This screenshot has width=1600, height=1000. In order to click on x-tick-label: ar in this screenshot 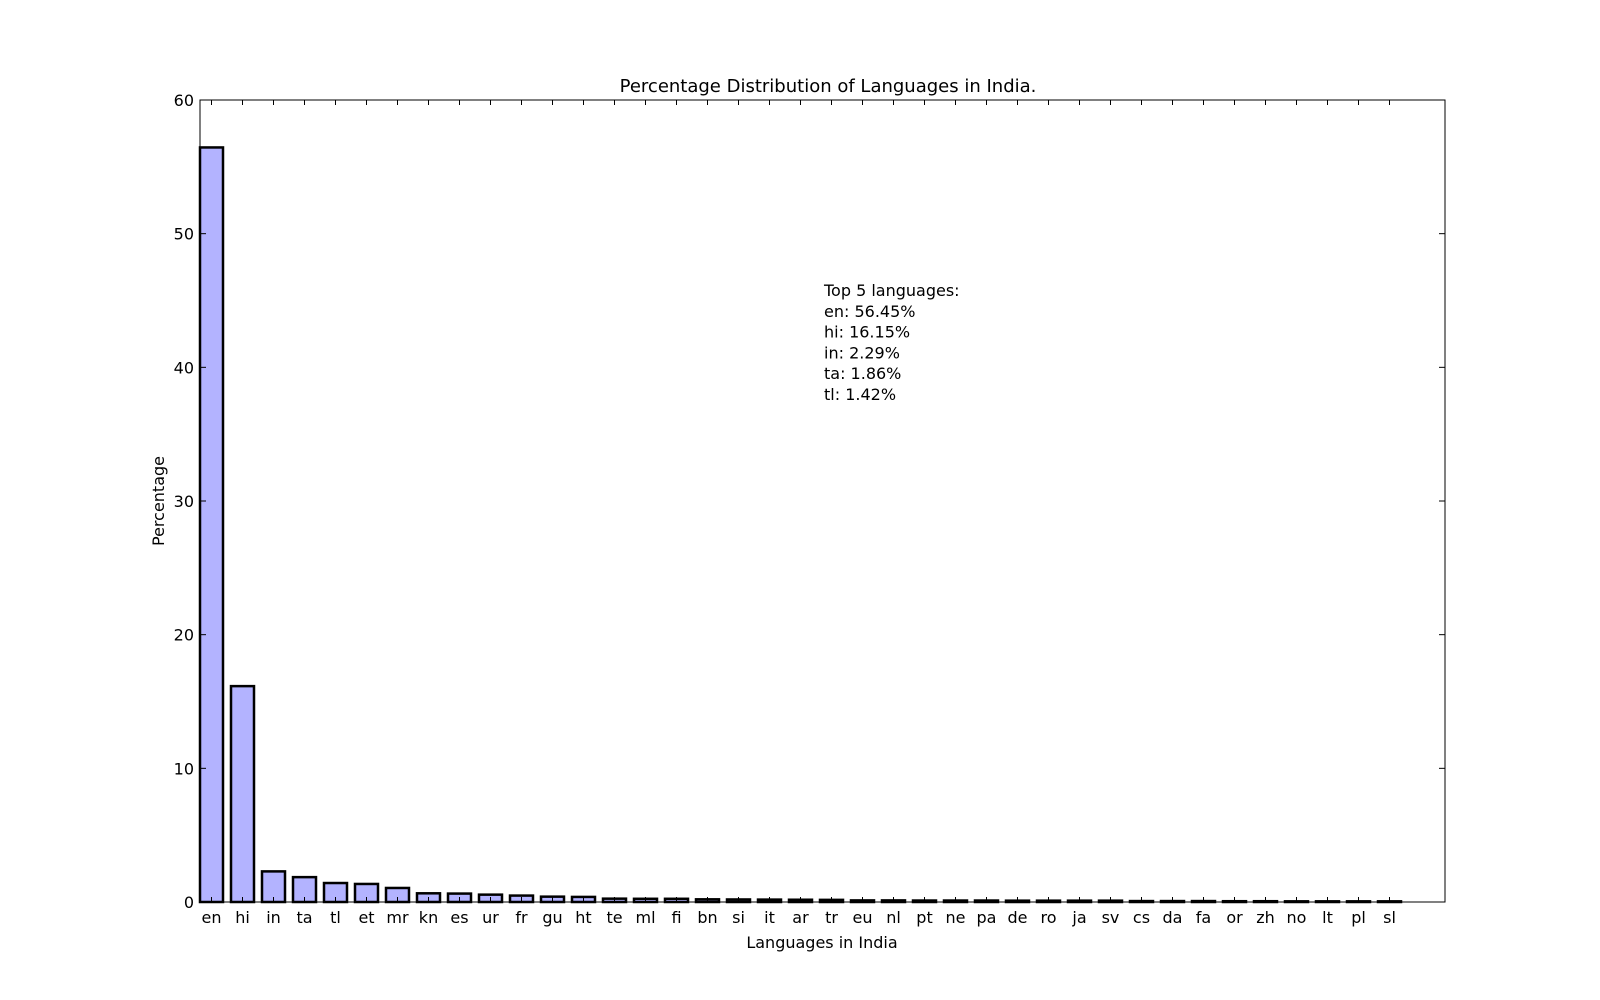, I will do `click(800, 917)`.